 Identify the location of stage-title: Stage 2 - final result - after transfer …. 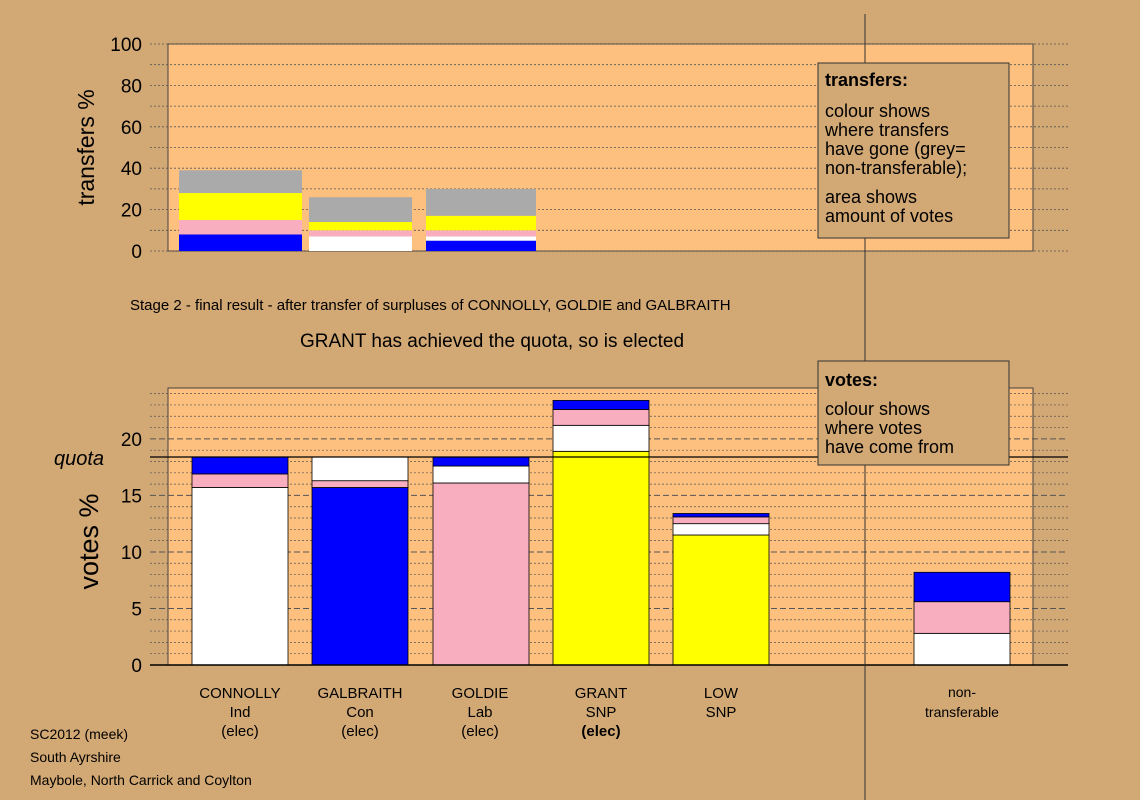
(430, 305).